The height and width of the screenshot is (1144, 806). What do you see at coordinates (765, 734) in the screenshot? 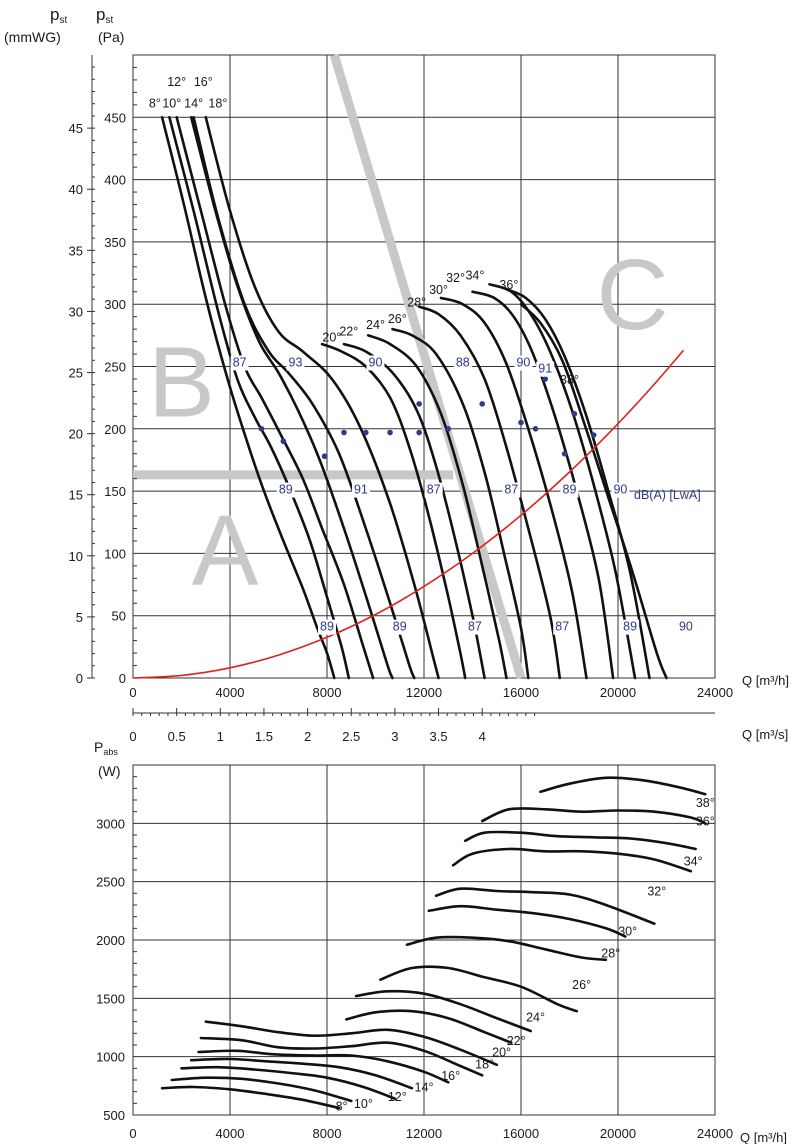
I see `x2-axis-unit-label: Q [m³/s]` at bounding box center [765, 734].